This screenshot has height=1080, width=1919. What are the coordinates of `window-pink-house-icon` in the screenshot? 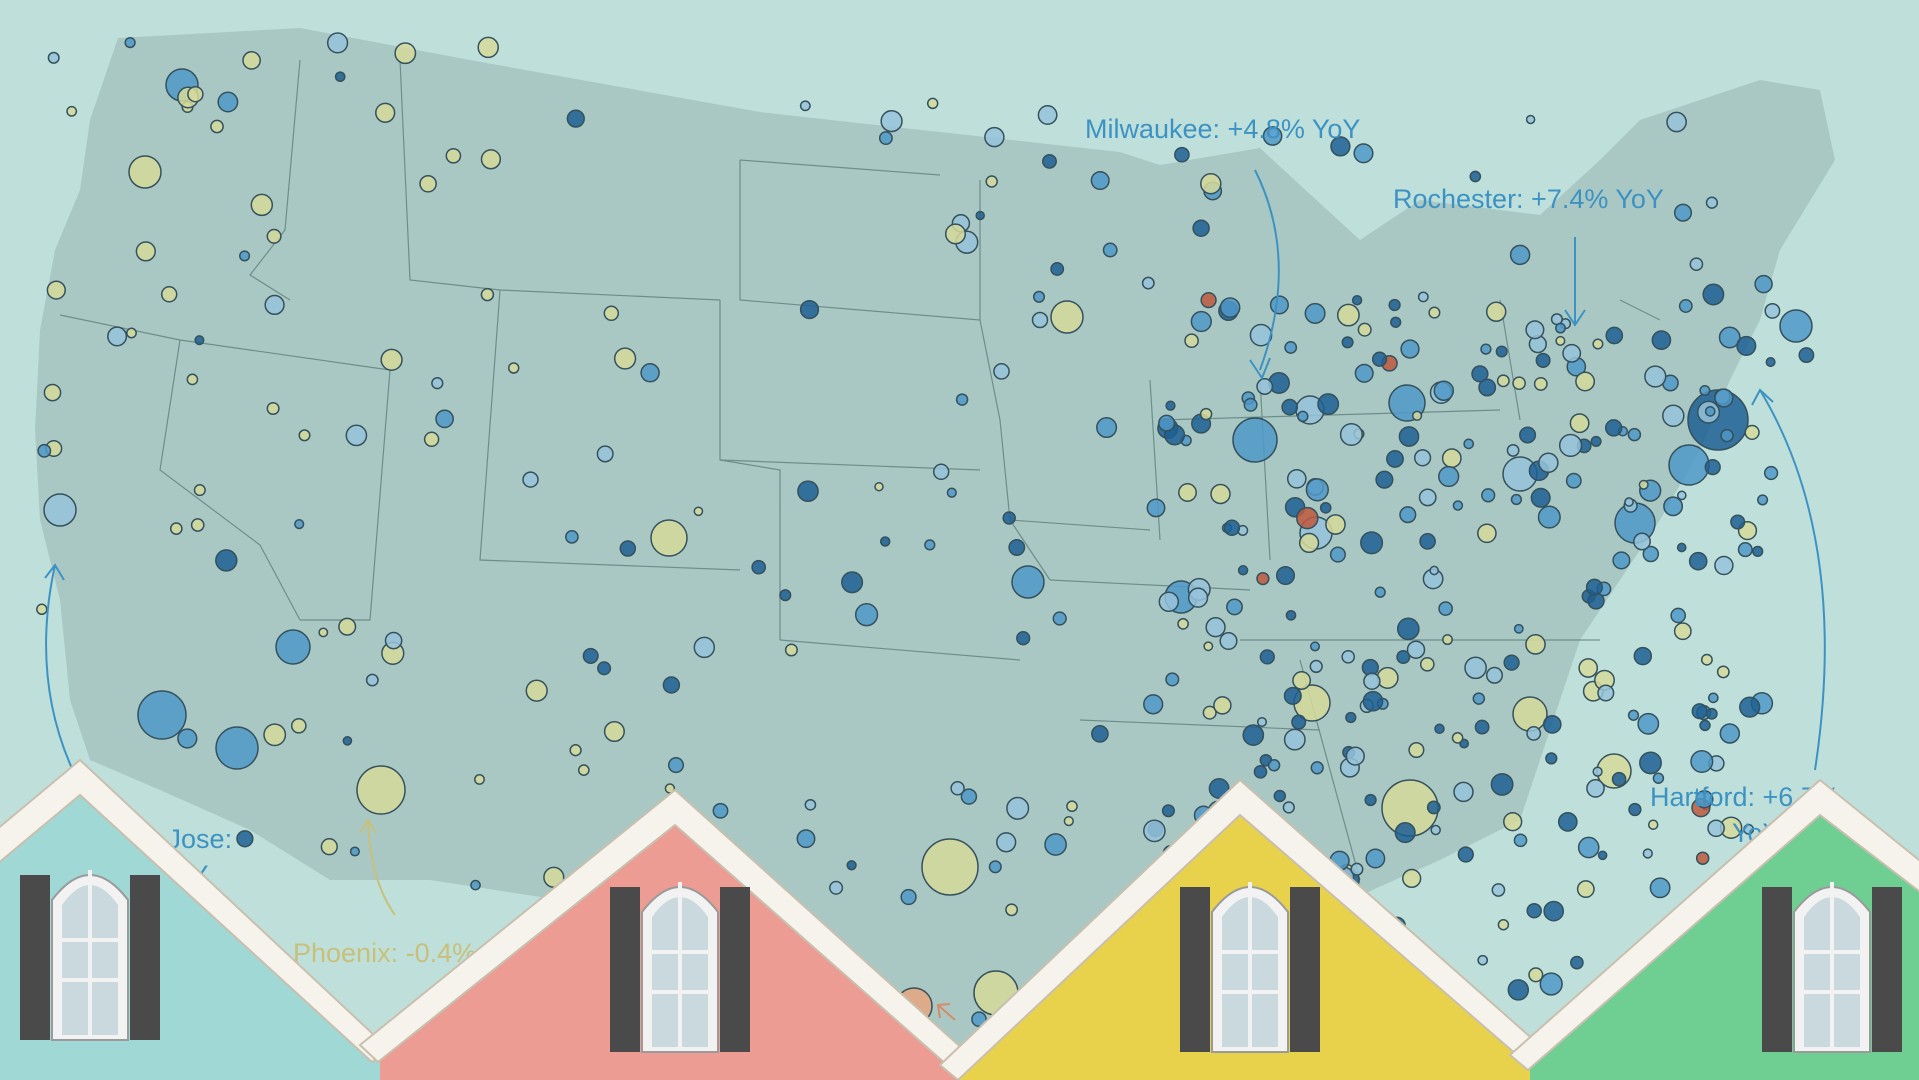 It's located at (680, 967).